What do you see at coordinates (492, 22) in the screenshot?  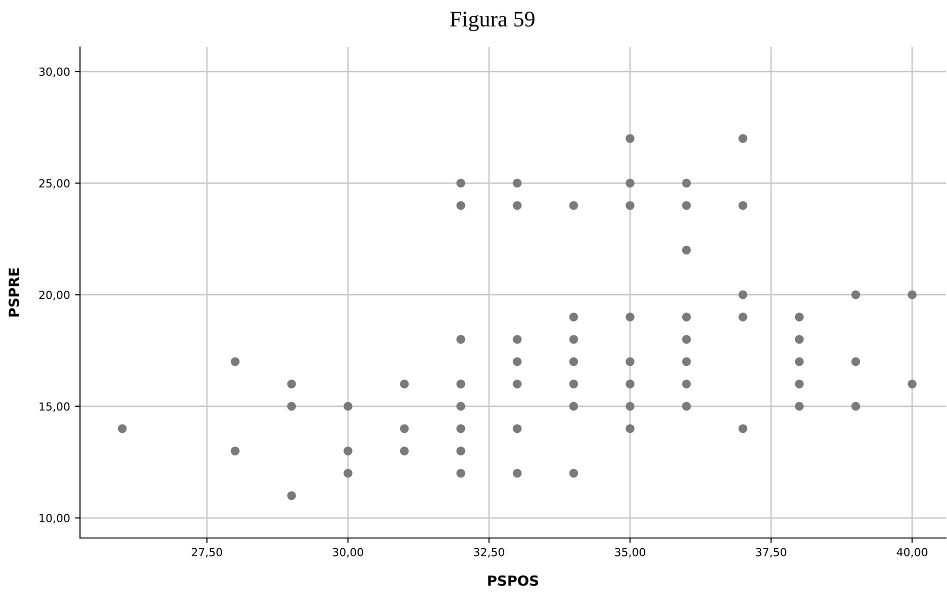 I see `chart-title: Figura 59` at bounding box center [492, 22].